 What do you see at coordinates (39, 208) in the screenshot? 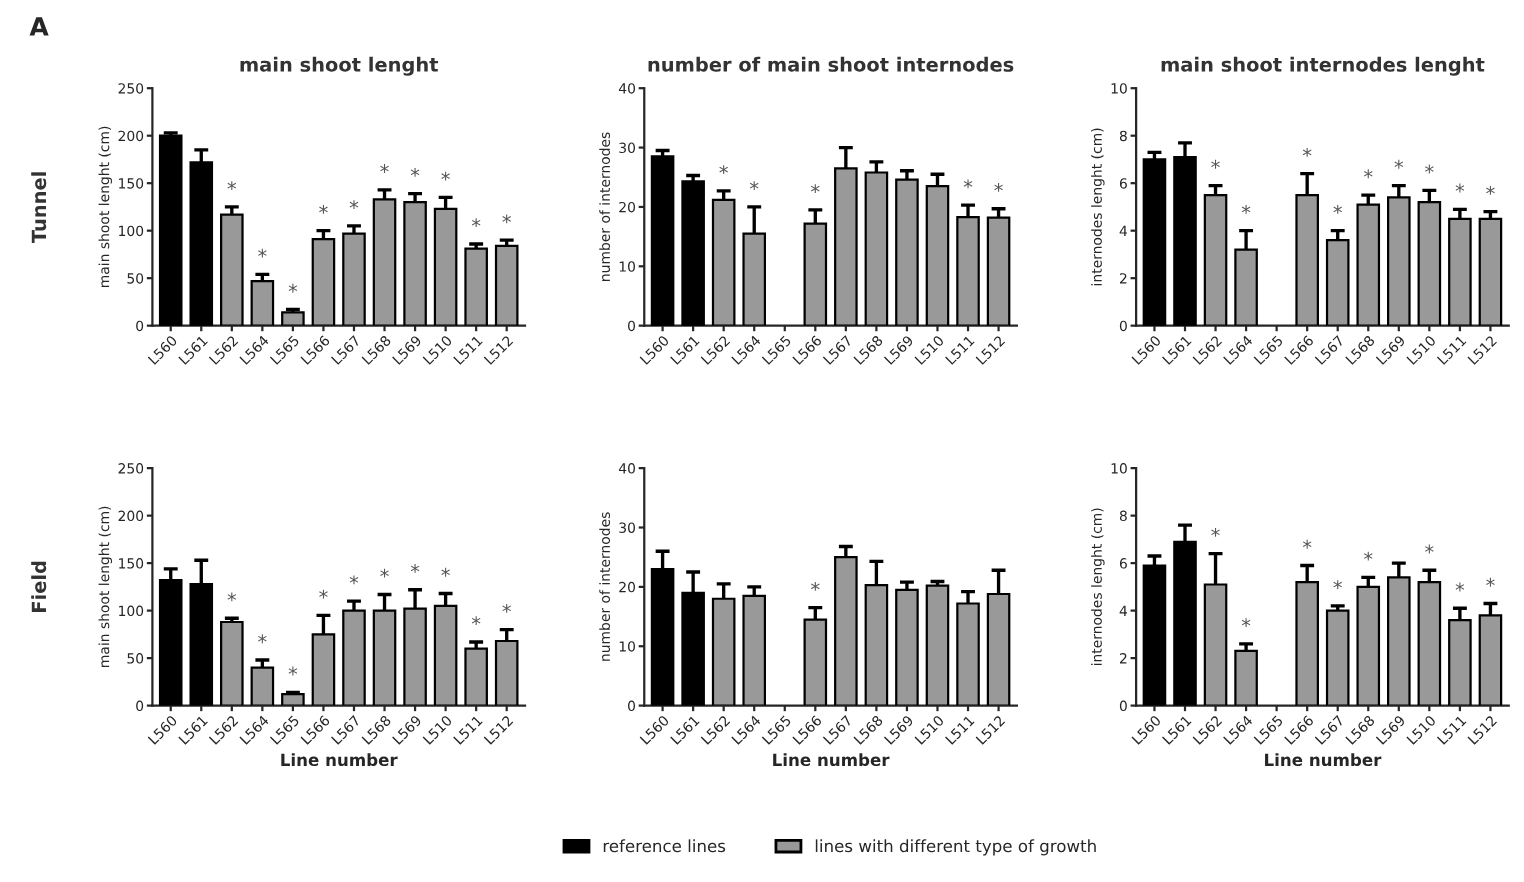
I see `text: Tunnel` at bounding box center [39, 208].